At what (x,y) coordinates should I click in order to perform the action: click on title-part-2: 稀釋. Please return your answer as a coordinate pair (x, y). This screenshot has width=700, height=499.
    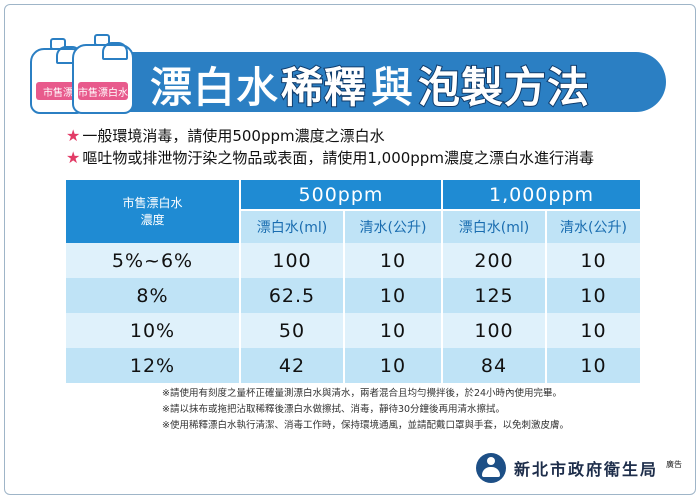
    Looking at the image, I should click on (324, 87).